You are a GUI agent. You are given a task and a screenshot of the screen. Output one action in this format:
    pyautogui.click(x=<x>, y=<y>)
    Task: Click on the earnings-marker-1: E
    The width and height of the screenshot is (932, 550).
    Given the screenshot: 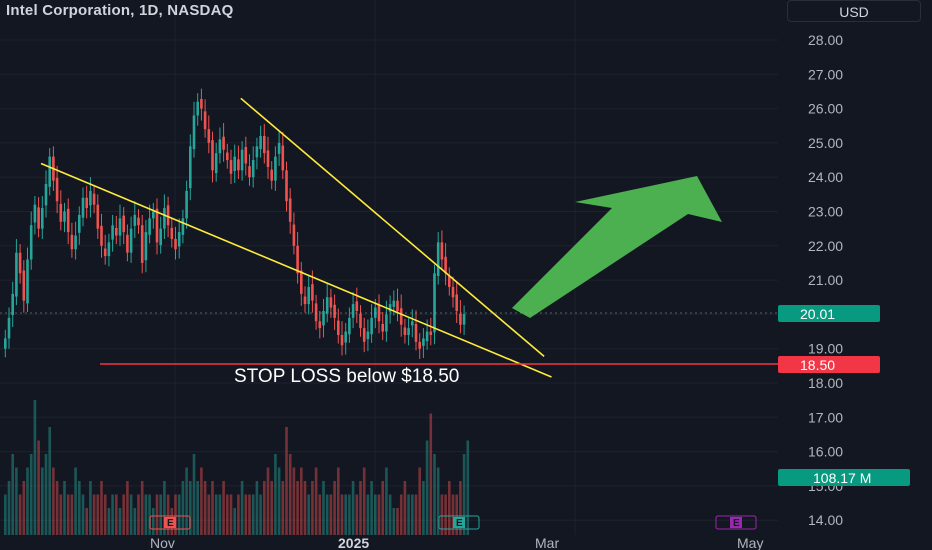 What is the action you would take?
    pyautogui.click(x=170, y=522)
    